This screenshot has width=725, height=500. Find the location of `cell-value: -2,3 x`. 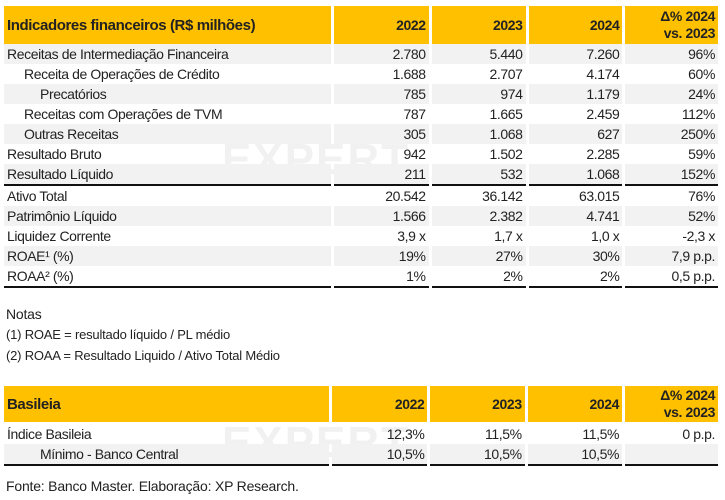

cell-value: -2,3 x is located at coordinates (698, 236).